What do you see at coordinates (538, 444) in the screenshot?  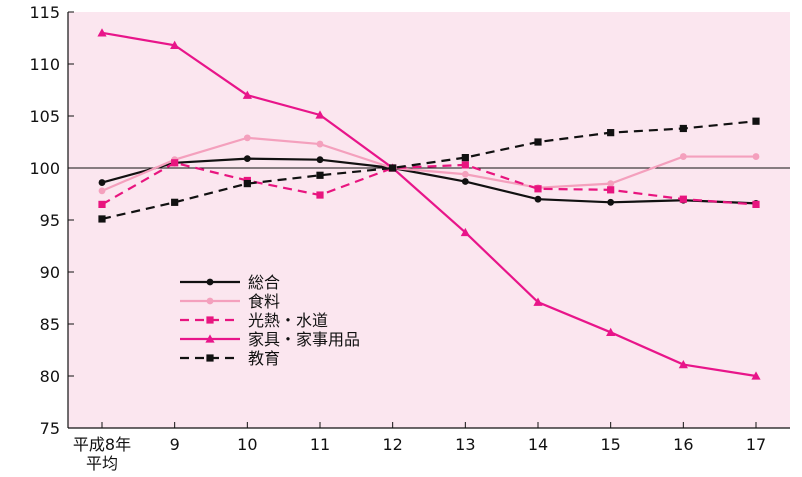 I see `x-tick-label: 14` at bounding box center [538, 444].